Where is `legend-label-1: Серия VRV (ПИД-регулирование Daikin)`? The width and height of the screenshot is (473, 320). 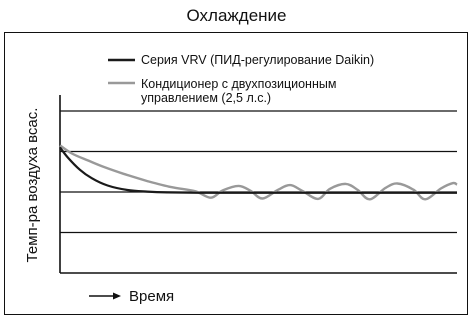
legend-label-1: Серия VRV (ПИД-регулирование Daikin) is located at coordinates (257, 60).